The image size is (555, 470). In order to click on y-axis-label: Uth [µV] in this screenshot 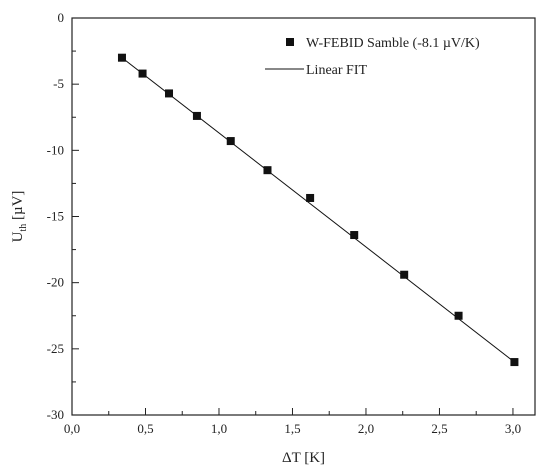, I will do `click(19, 217)`.